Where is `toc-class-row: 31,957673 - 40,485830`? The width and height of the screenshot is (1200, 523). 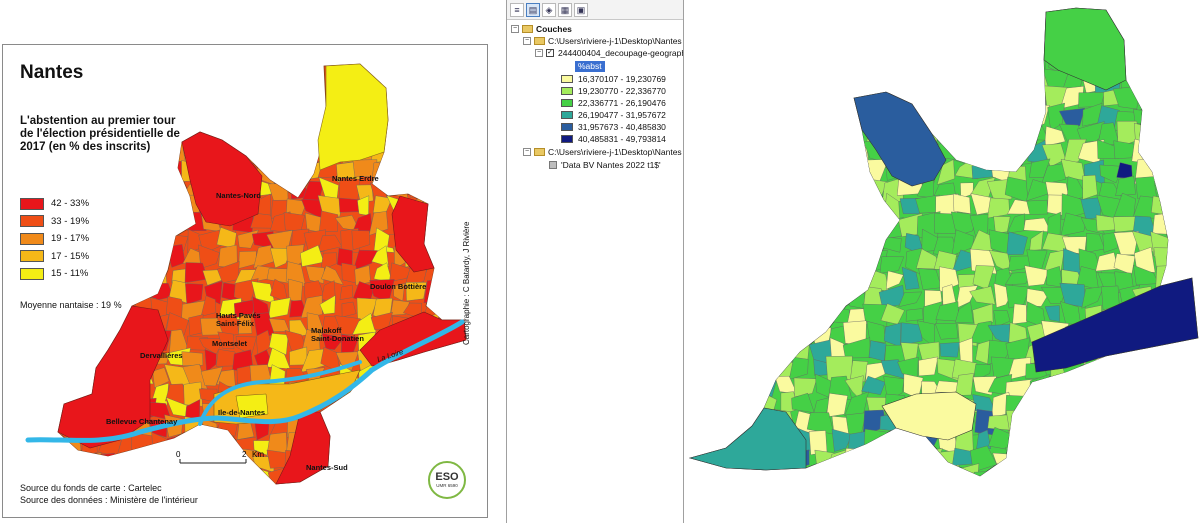 toc-class-row: 31,957673 - 40,485830 is located at coordinates (613, 127).